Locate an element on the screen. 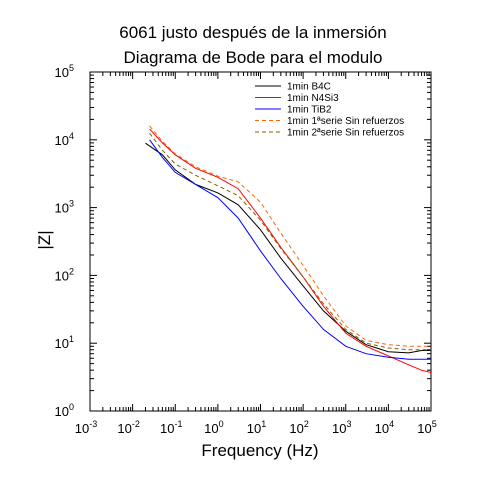 The image size is (500, 500). y-tick-label: 10⁰ is located at coordinates (64, 410).